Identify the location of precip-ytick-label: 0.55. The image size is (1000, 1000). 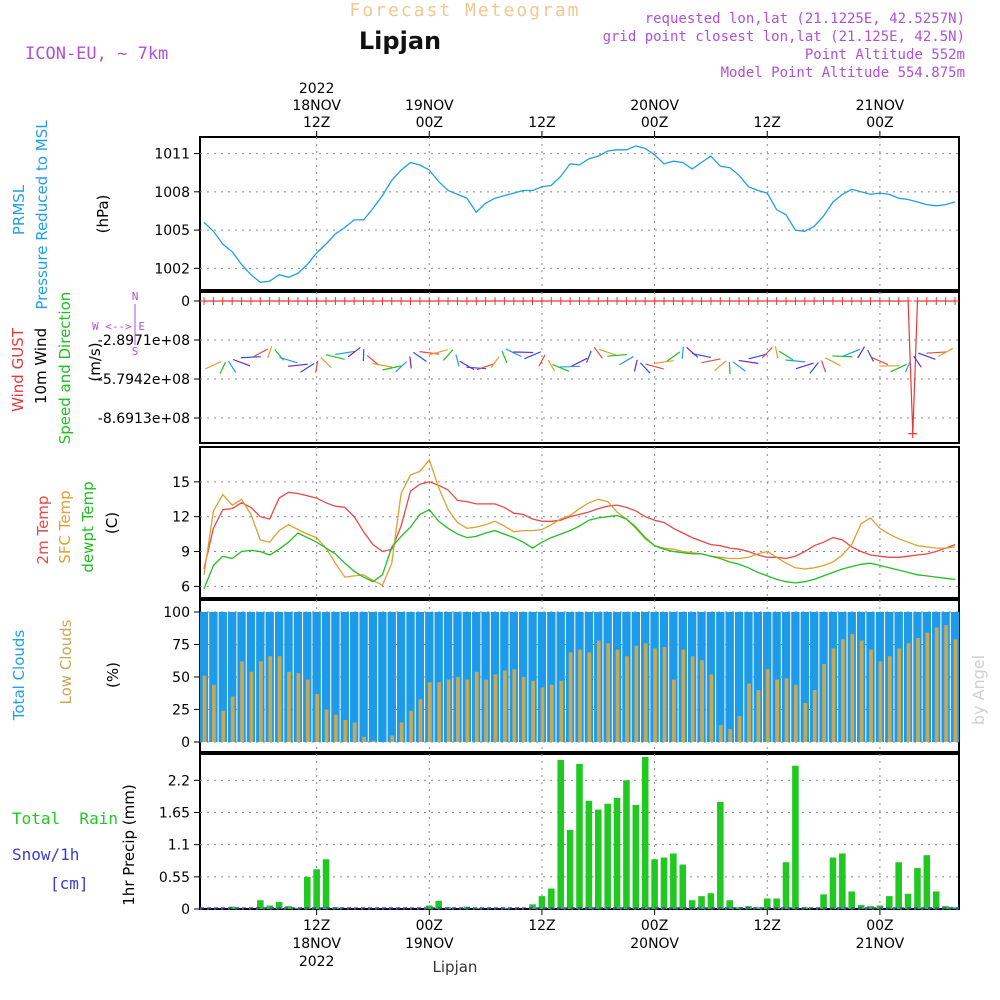
(174, 878).